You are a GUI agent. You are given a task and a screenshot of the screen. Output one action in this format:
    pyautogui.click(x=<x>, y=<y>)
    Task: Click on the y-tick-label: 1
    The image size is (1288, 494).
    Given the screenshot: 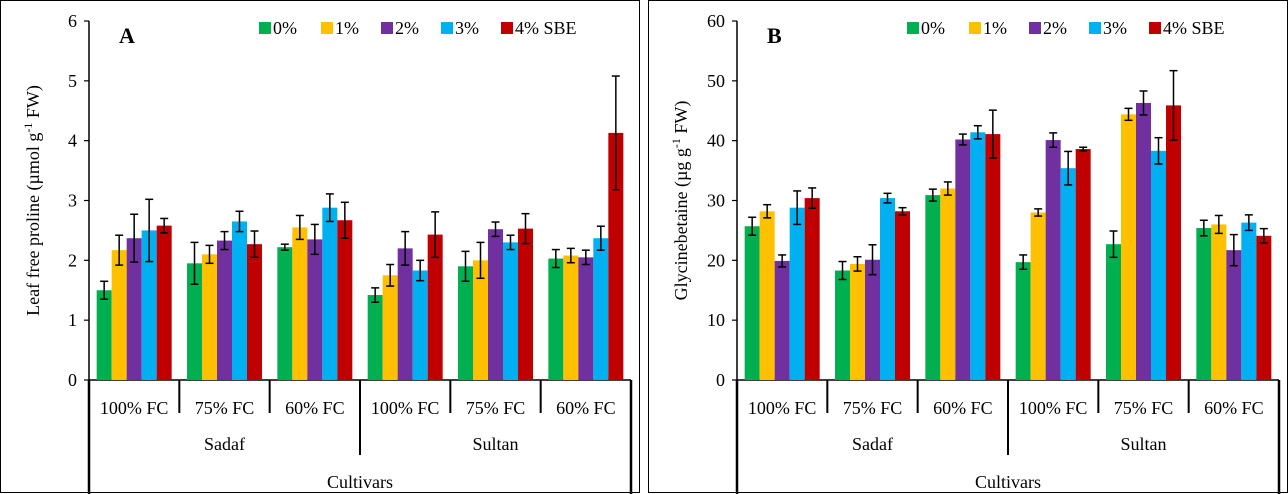 What is the action you would take?
    pyautogui.click(x=72, y=320)
    